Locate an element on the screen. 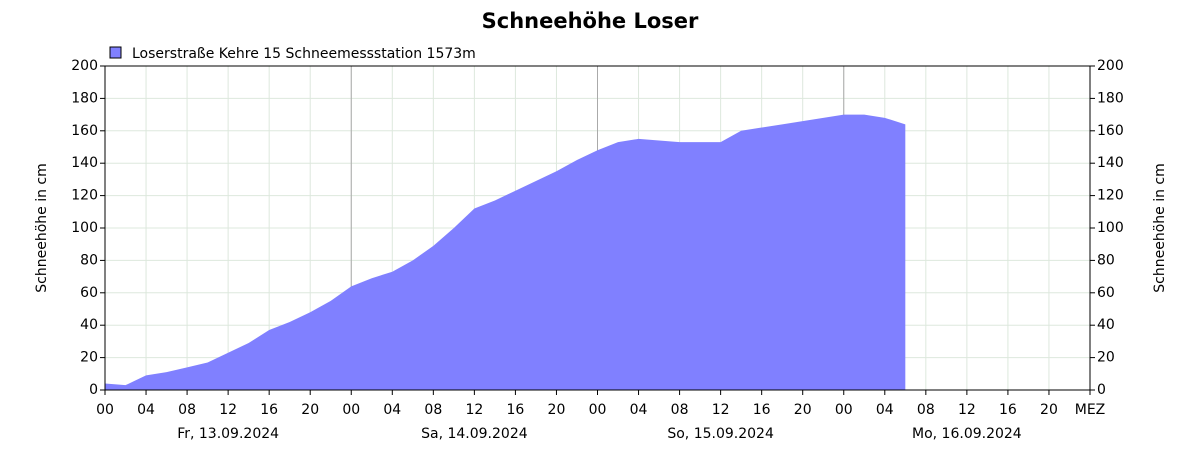 This screenshot has height=457, width=1200. y2-tick-label: 160 is located at coordinates (1110, 131).